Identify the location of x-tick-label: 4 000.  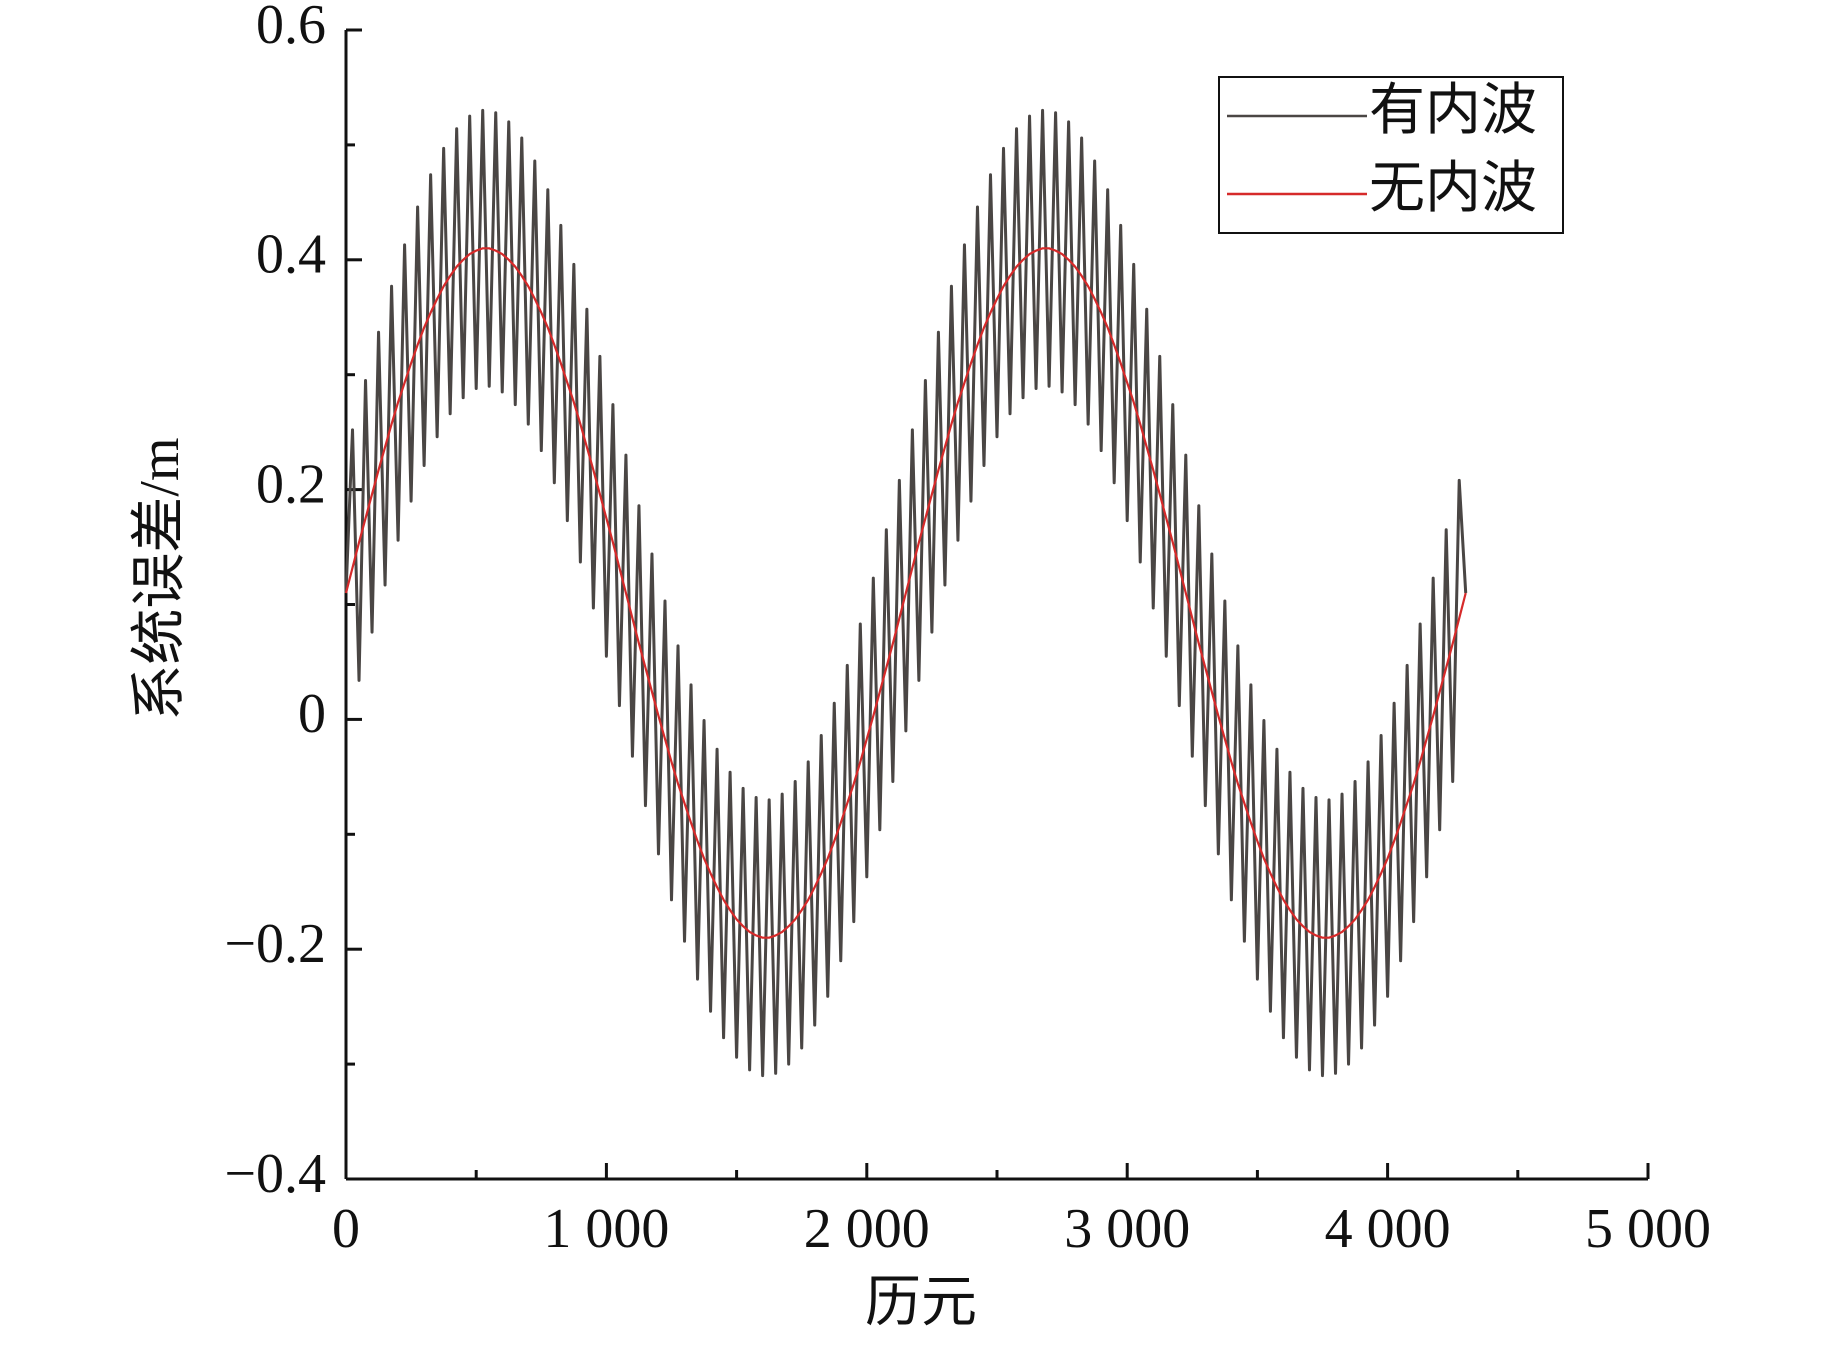
(1388, 1229).